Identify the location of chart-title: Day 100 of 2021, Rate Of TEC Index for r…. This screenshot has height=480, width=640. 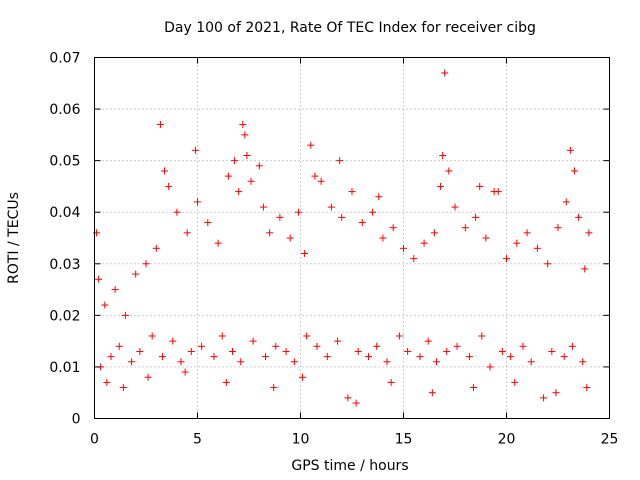
(350, 28).